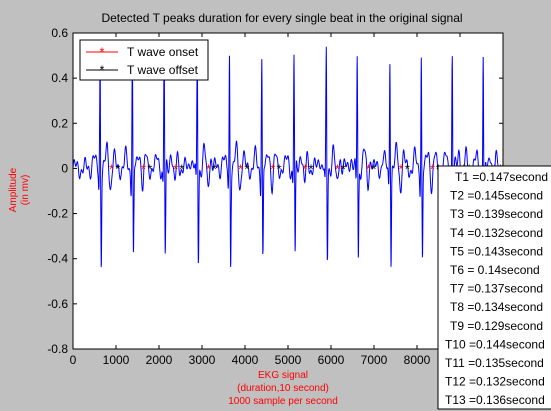 The image size is (551, 411). Describe the element at coordinates (288, 360) in the screenshot. I see `x-tick-label: 5000` at that location.